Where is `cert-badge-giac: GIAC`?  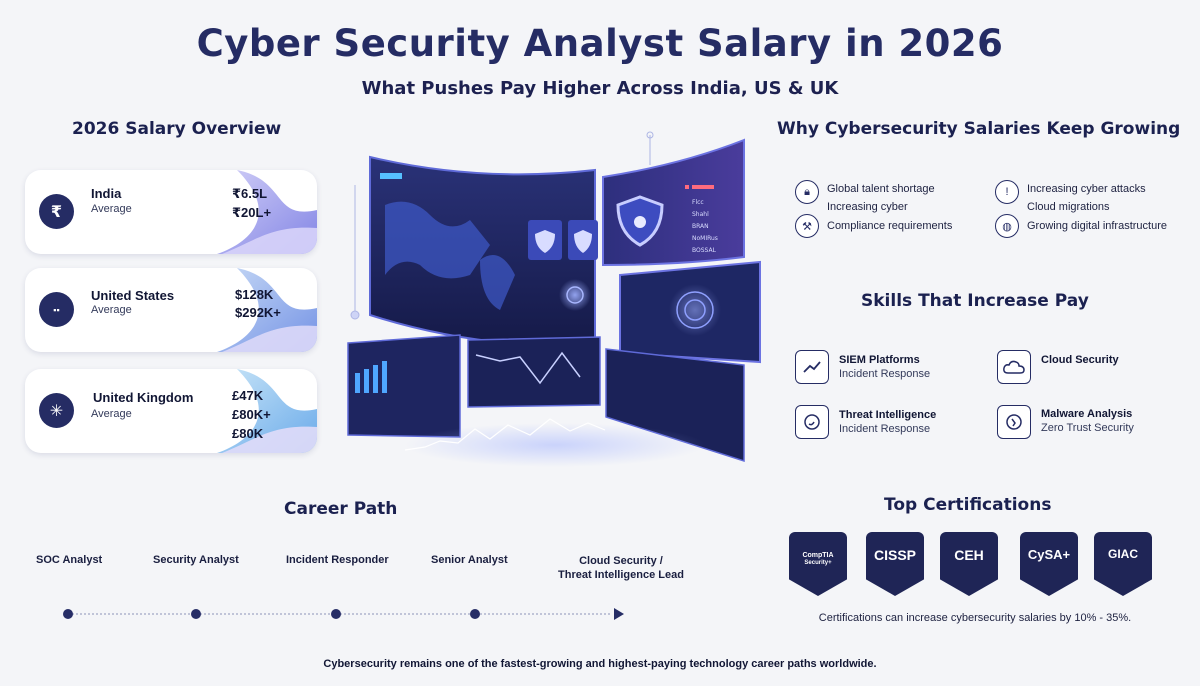
cert-badge-giac: GIAC is located at coordinates (1123, 564).